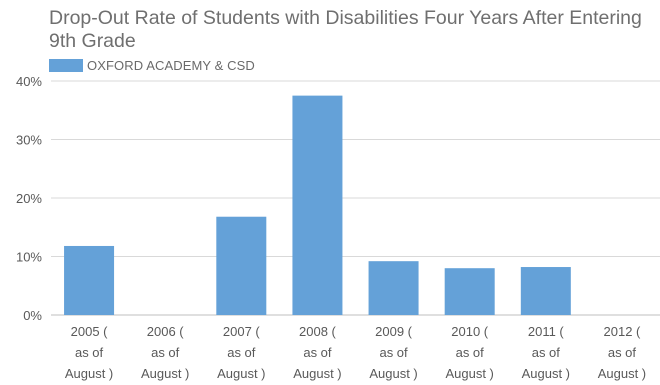  Describe the element at coordinates (546, 331) in the screenshot. I see `x-tick-label-line: 2011 (` at that location.